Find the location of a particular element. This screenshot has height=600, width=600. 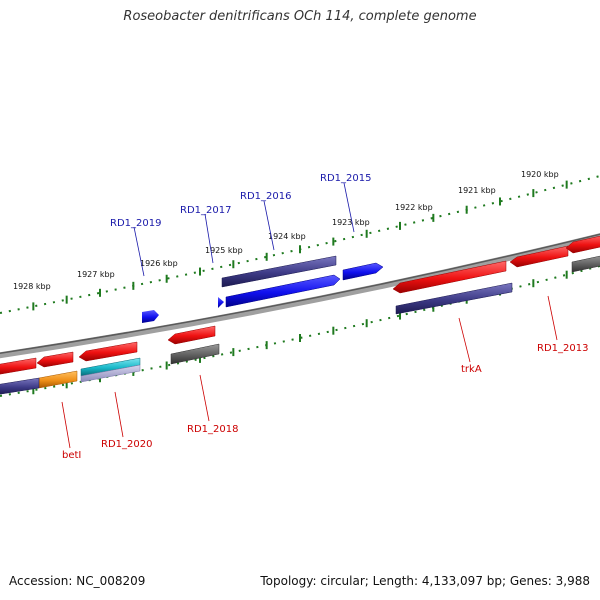

gene-label-rd1-2013: RD1_2013 is located at coordinates (562, 348).